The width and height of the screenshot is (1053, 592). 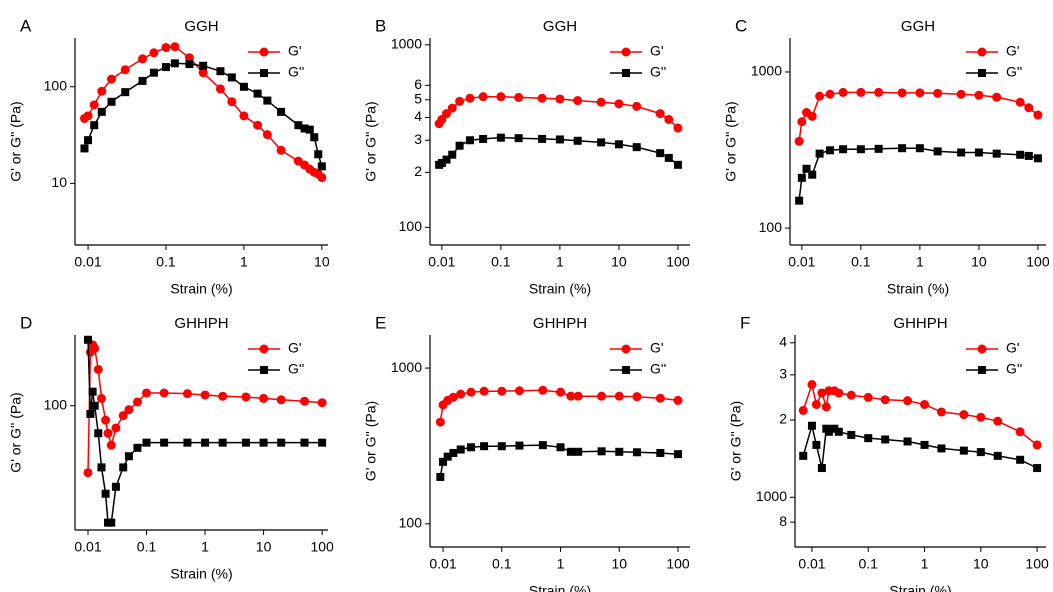 I want to click on x-tick-label: 0.1, so click(x=501, y=262).